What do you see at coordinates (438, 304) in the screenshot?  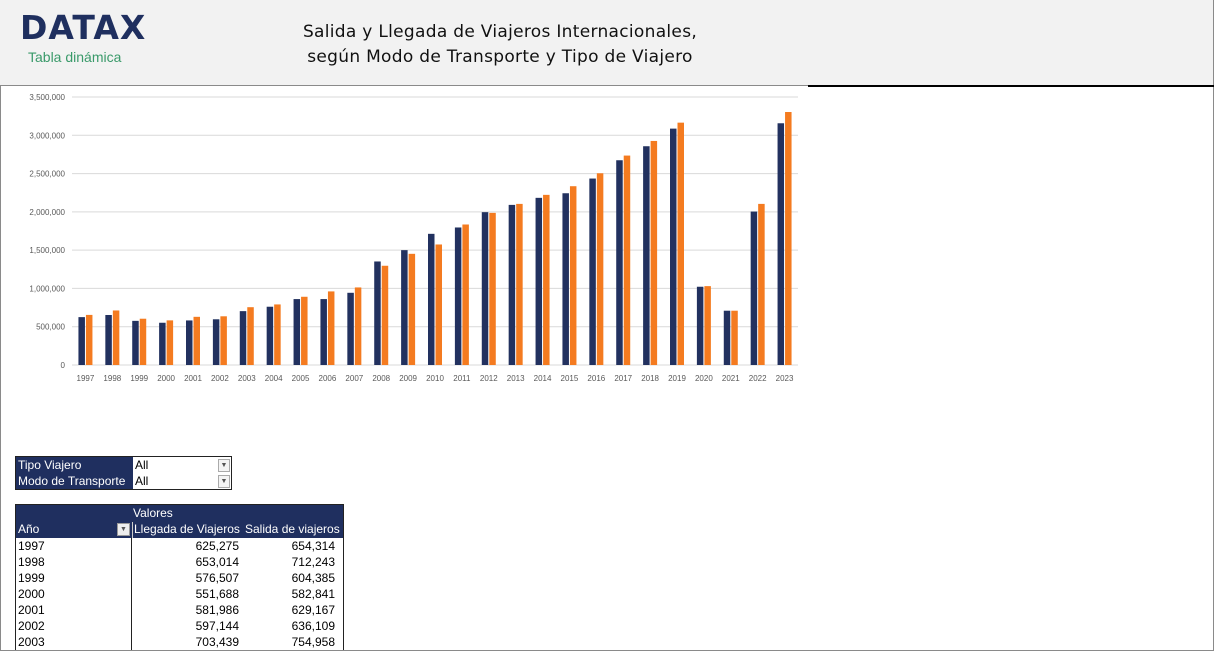 I see `bar-departures-2010` at bounding box center [438, 304].